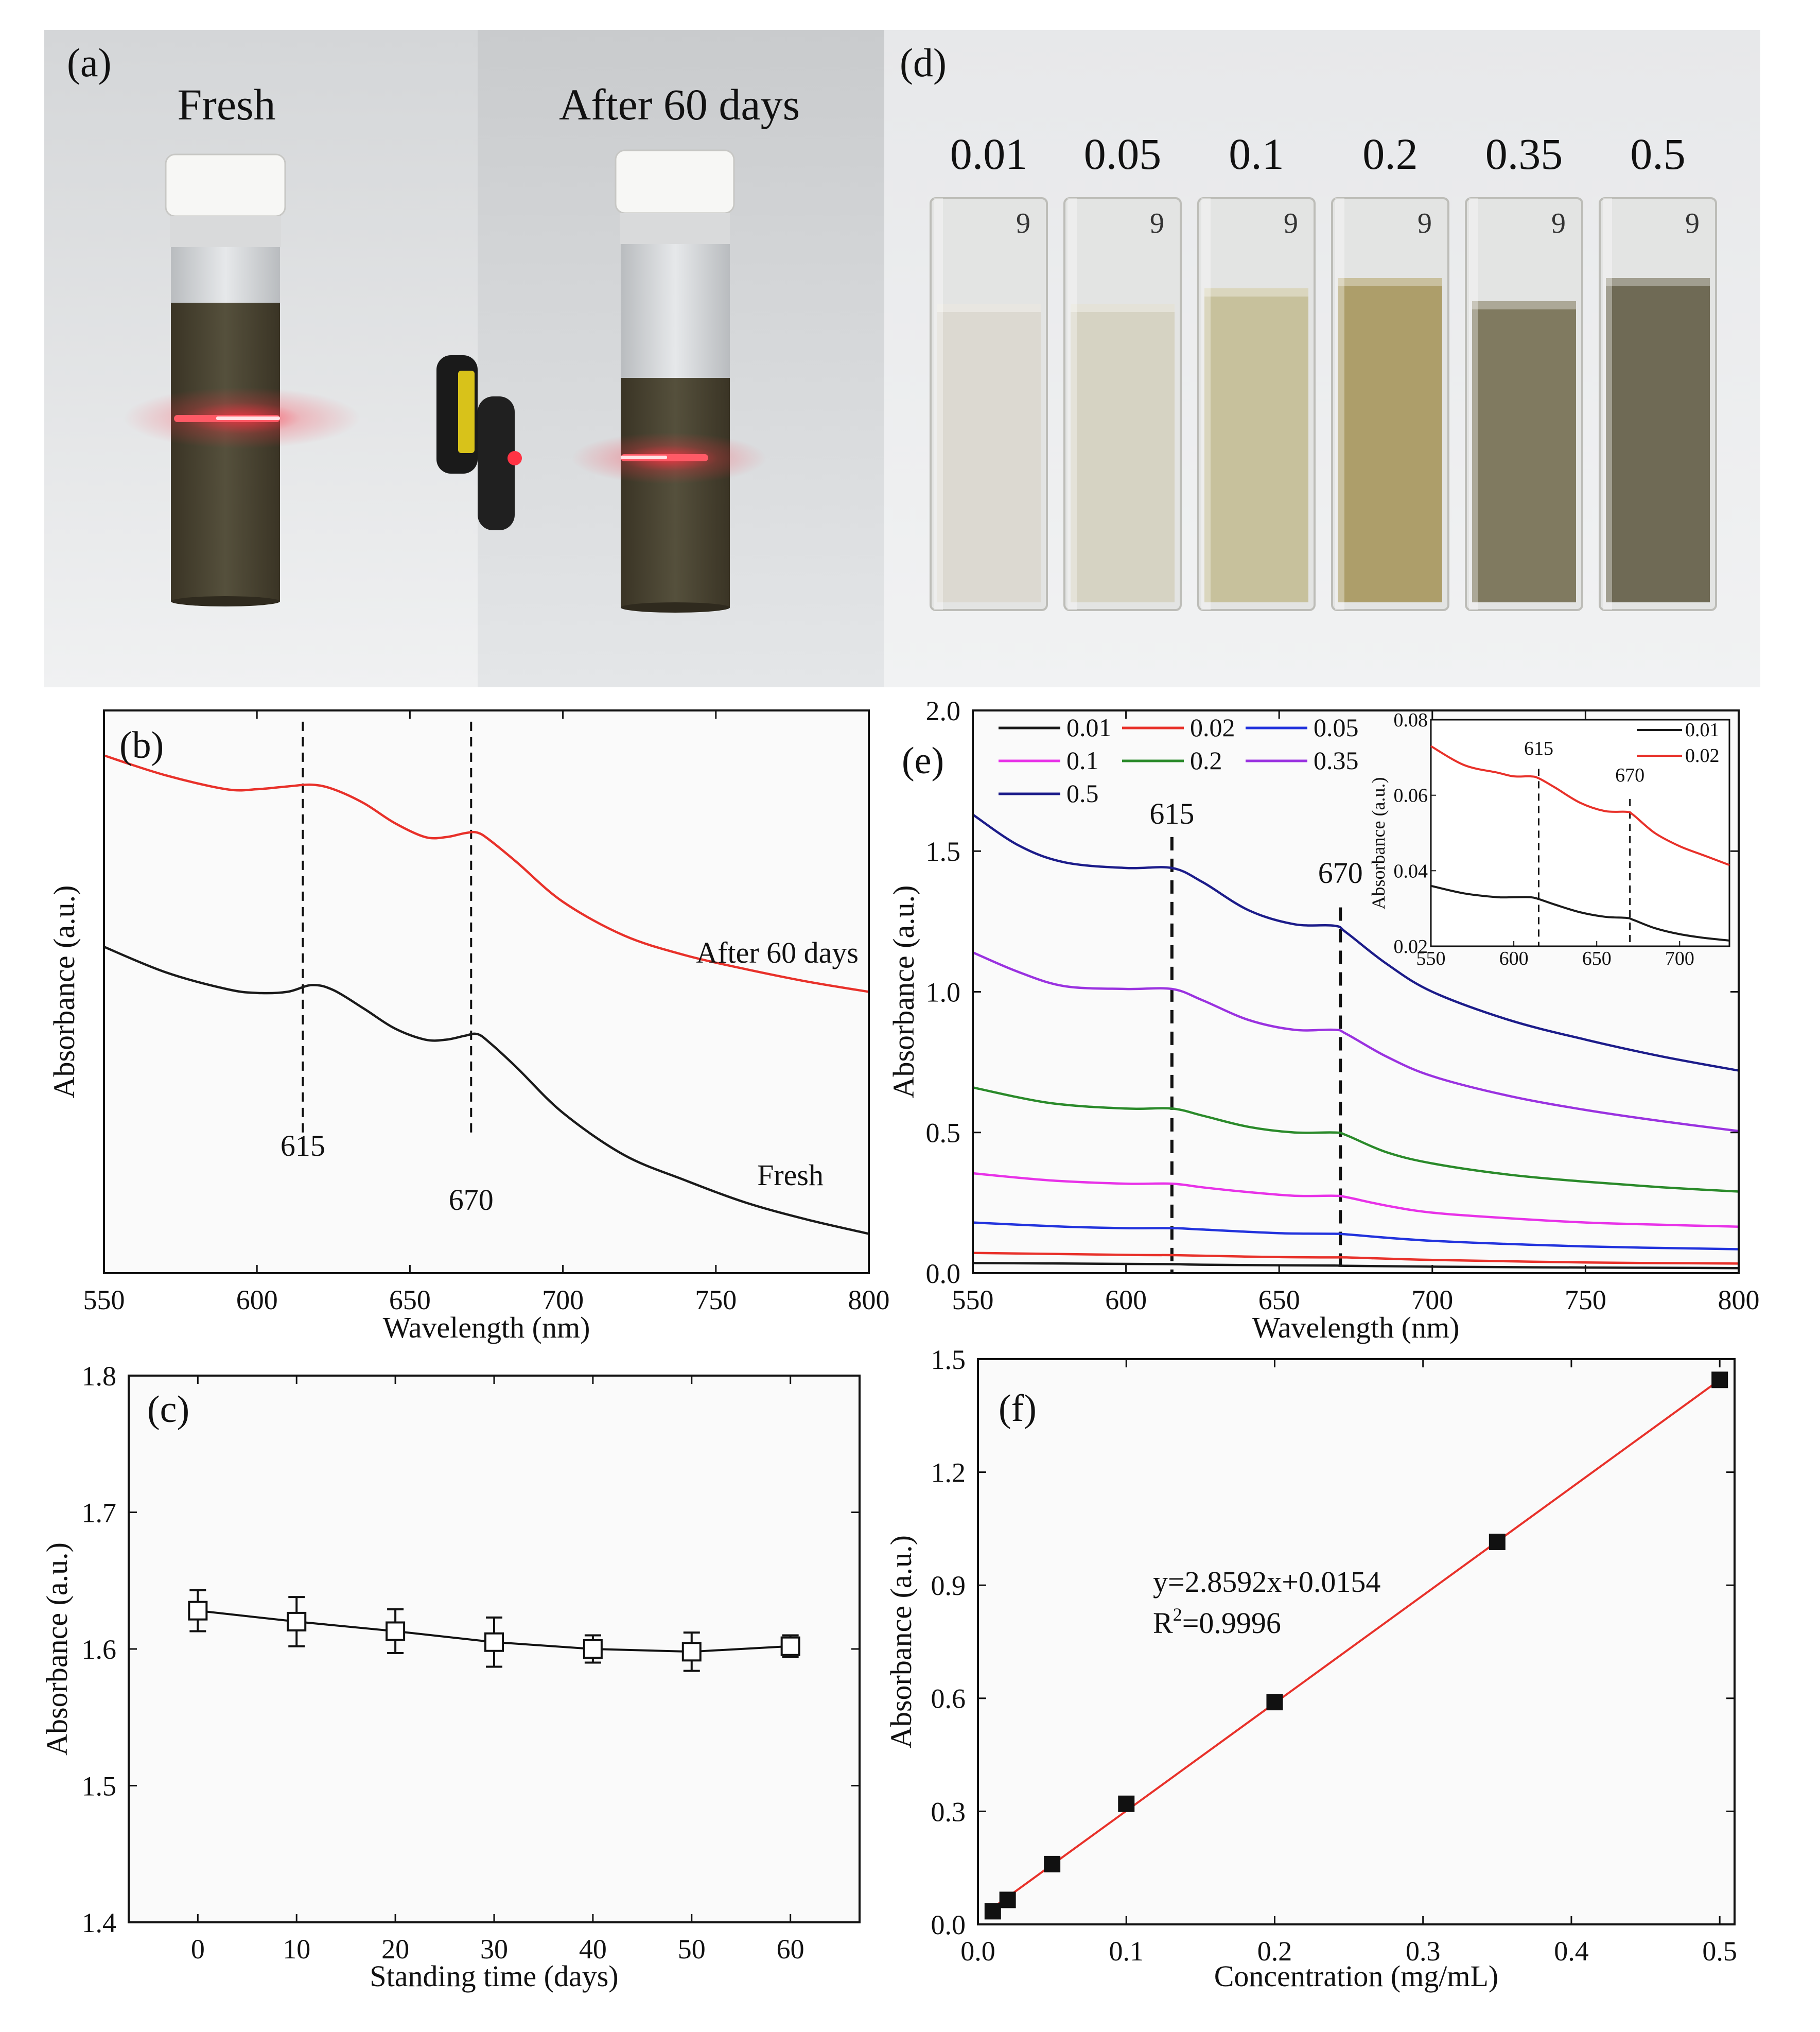  I want to click on cuvette: 0.29, so click(1390, 370).